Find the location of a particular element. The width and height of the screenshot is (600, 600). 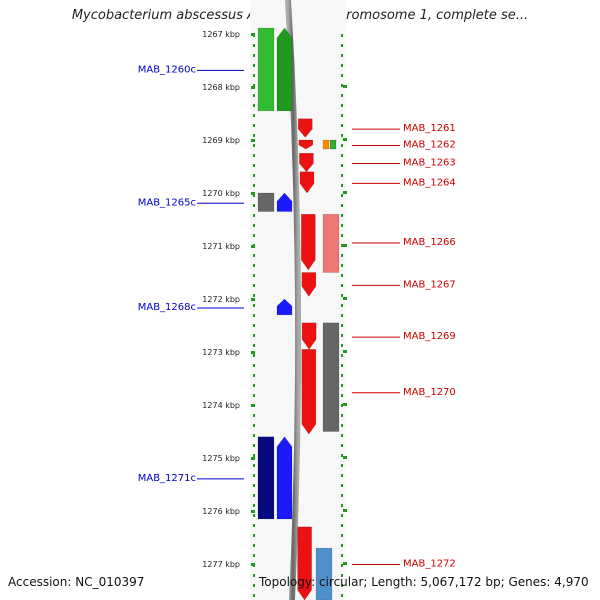

gene-label: MAB_1271c is located at coordinates (167, 478).